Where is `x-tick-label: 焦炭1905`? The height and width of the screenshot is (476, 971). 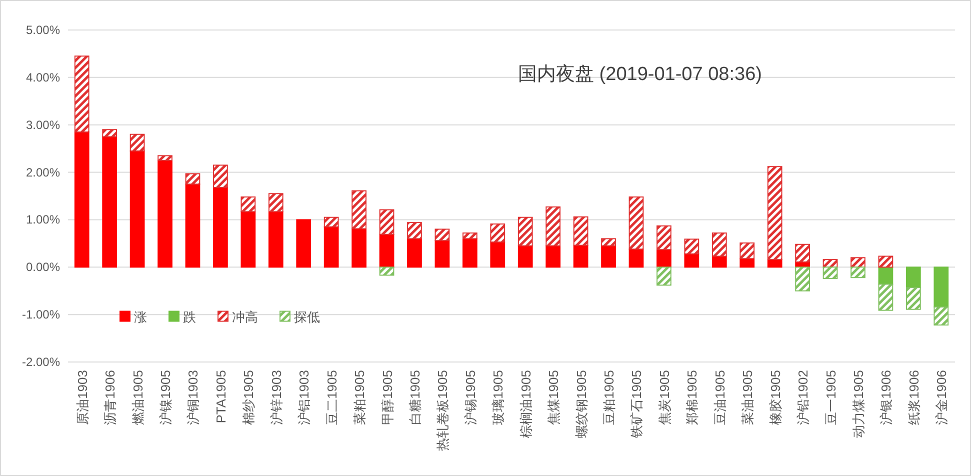 x-tick-label: 焦炭1905 is located at coordinates (664, 397).